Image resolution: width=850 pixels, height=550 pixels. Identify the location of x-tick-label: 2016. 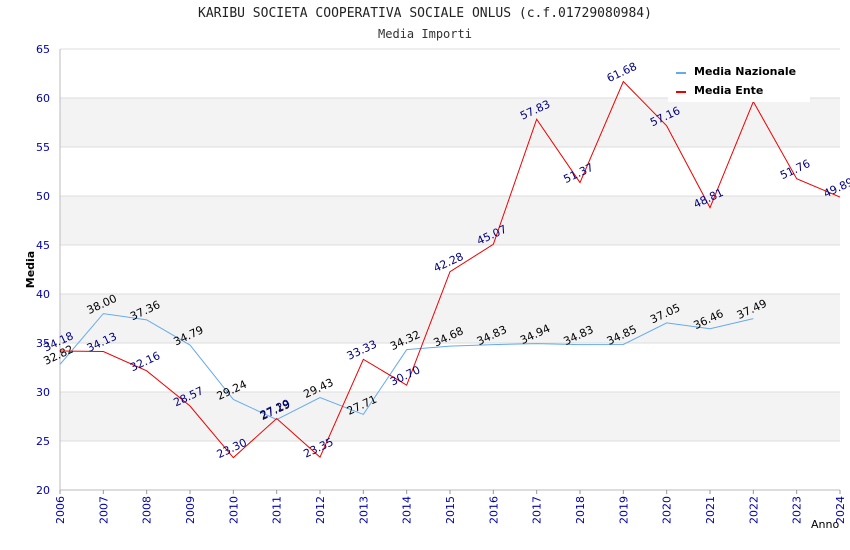
(493, 510).